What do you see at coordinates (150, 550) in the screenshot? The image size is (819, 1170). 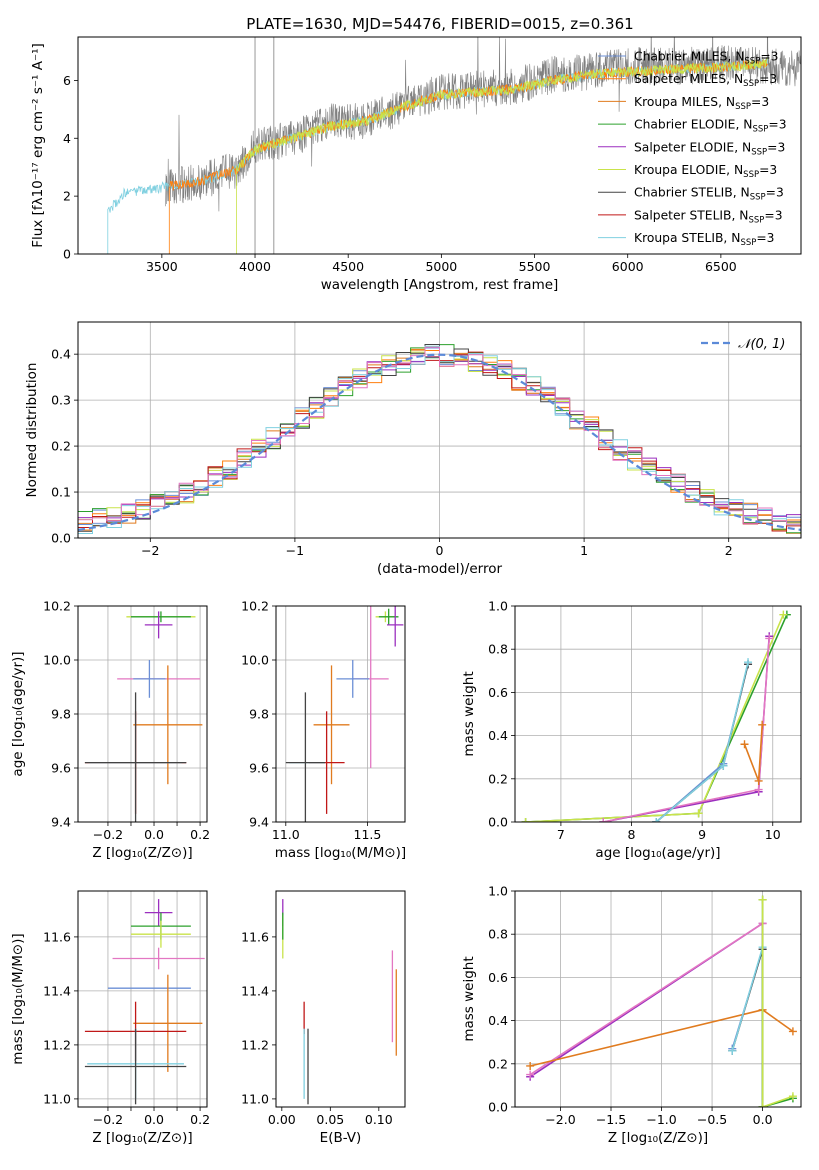 I see `x-tick-label: −2` at bounding box center [150, 550].